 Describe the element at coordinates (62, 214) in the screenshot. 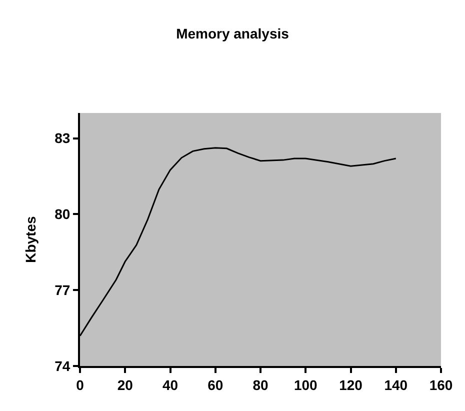

I see `y-tick-label: 80` at that location.